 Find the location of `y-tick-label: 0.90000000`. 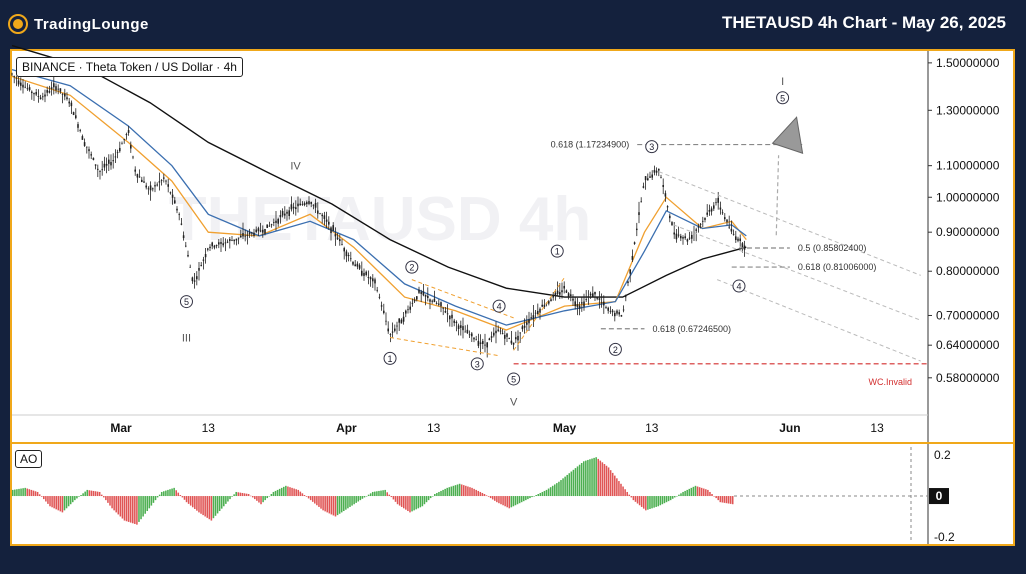

y-tick-label: 0.90000000 is located at coordinates (968, 232).